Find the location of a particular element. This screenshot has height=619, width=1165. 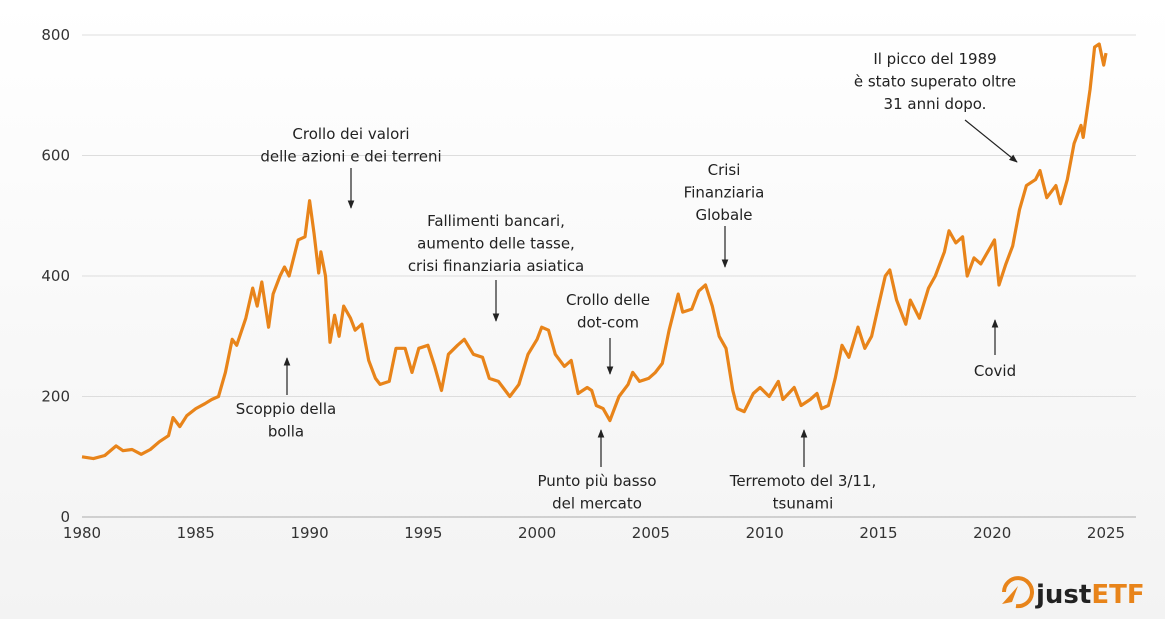

logo-needle-icon is located at coordinates (1010, 595).